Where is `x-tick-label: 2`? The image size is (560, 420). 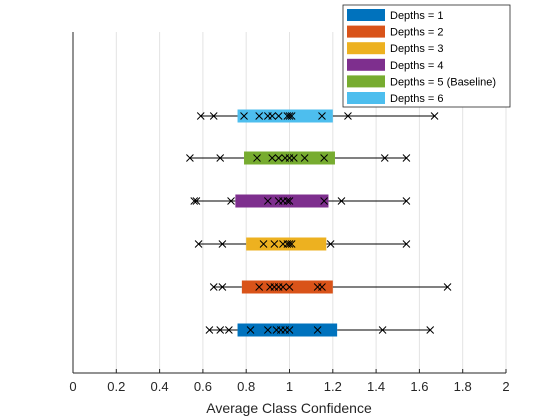 x-tick-label: 2 is located at coordinates (505, 386).